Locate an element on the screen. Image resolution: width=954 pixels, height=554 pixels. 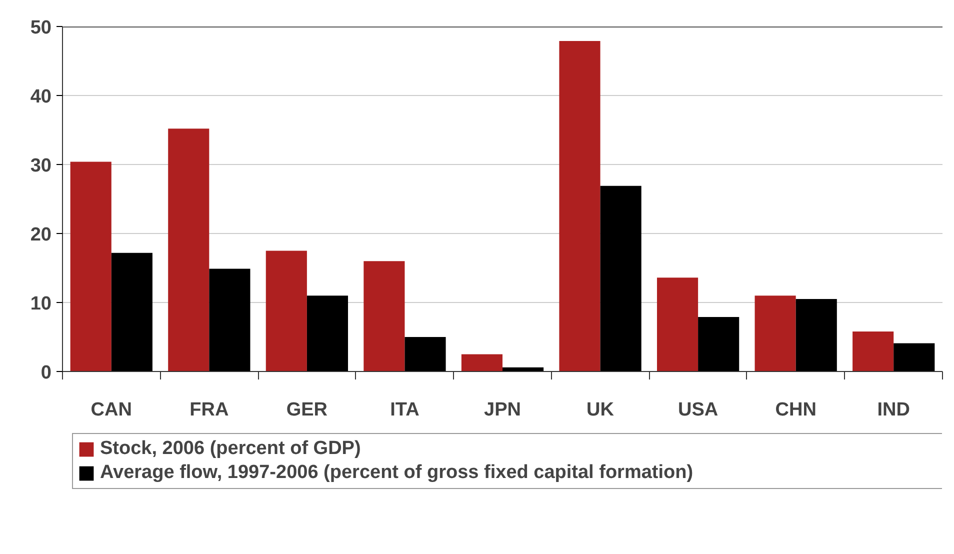
y-tick-label: 40 is located at coordinates (41, 97).